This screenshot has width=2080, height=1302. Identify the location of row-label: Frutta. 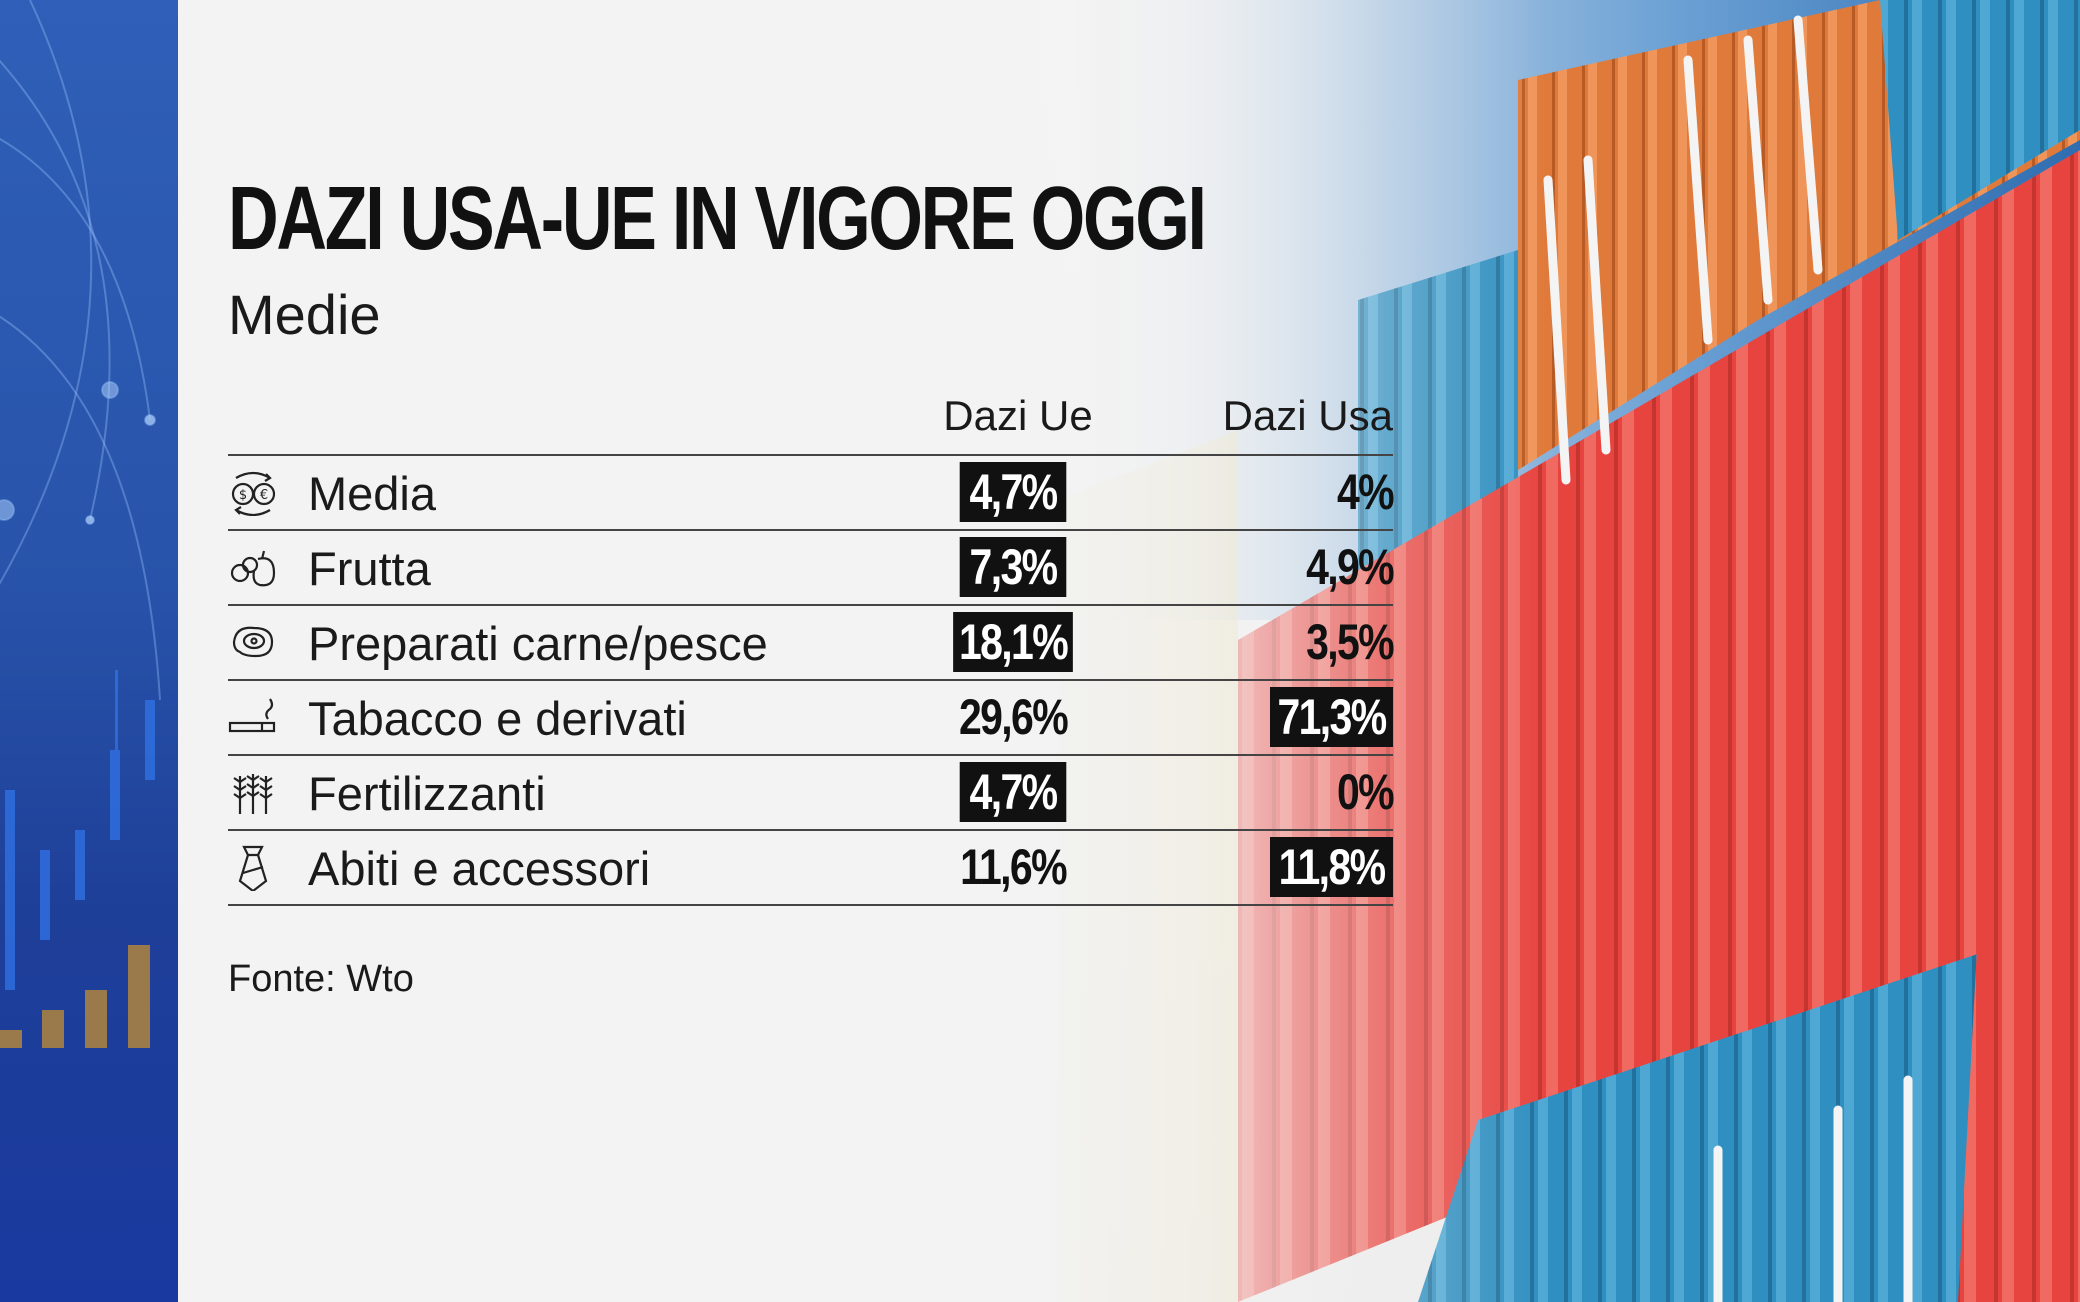
(369, 568).